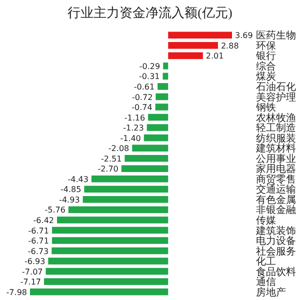 The image size is (300, 300). What do you see at coordinates (32, 271) in the screenshot?
I see `data-label: -7.07` at bounding box center [32, 271].